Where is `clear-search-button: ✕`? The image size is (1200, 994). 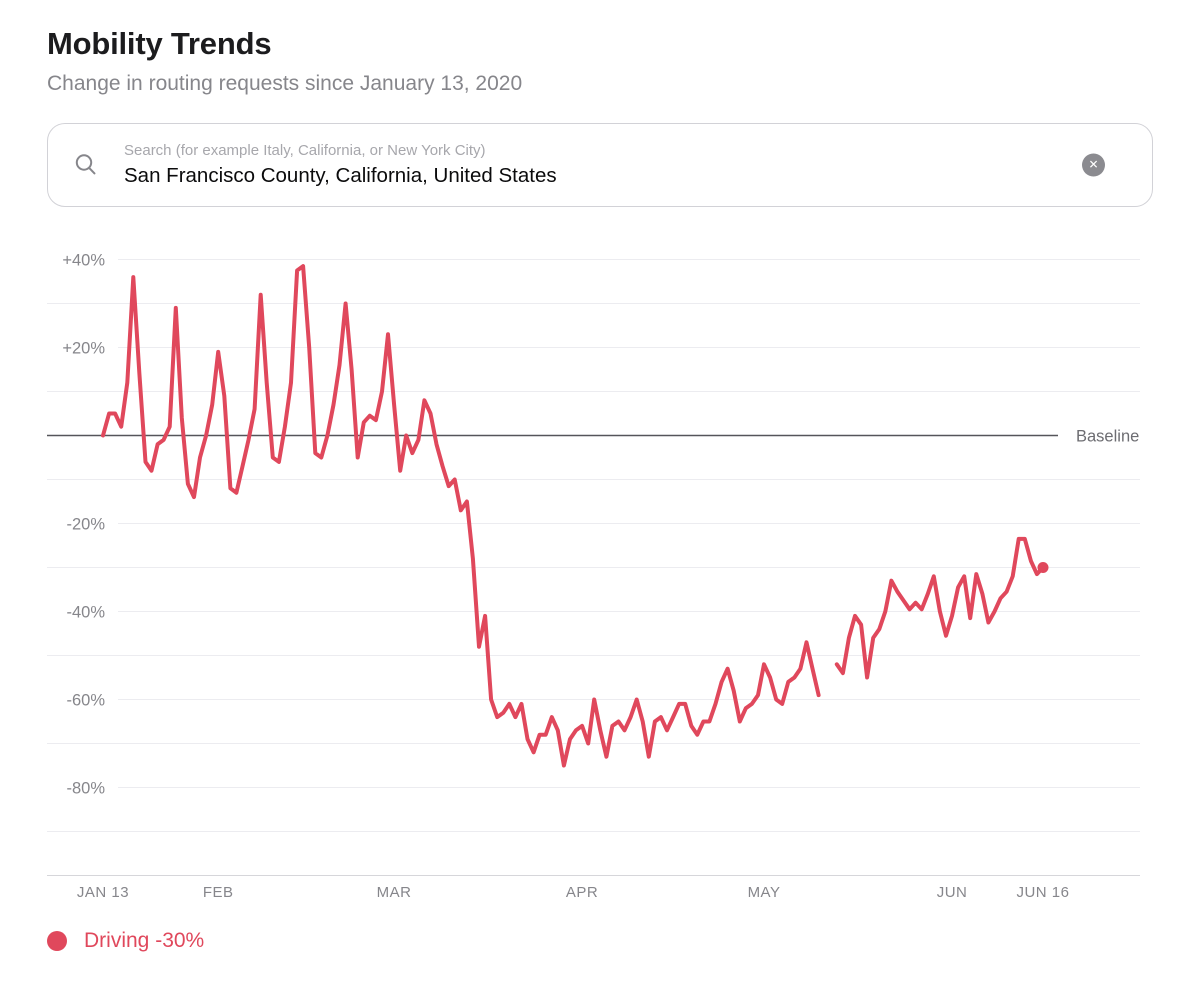 clear-search-button: ✕ is located at coordinates (1093, 165).